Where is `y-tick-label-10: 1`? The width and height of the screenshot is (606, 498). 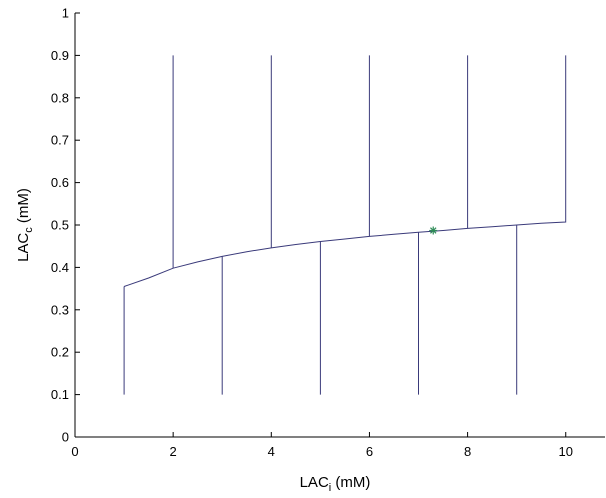 y-tick-label-10: 1 is located at coordinates (65, 13).